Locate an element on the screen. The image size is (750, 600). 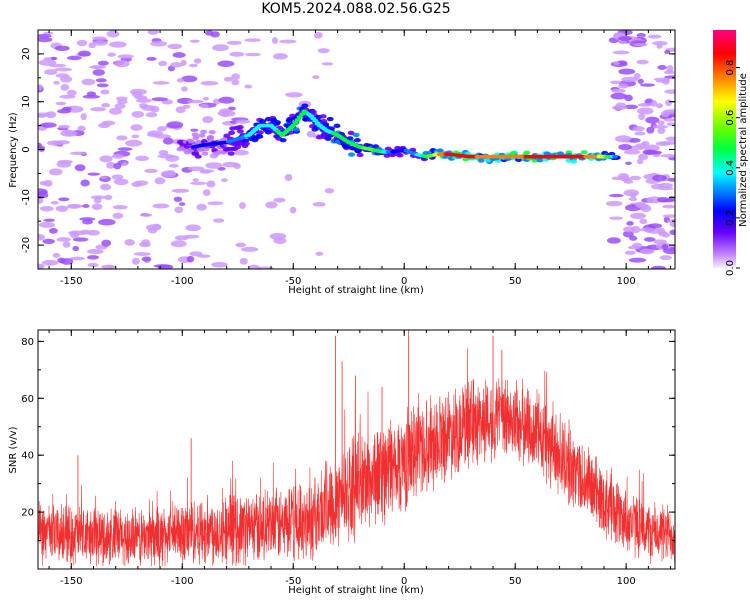
spectrogram-x-axis-label: Height of straight line (km) is located at coordinates (356, 290).